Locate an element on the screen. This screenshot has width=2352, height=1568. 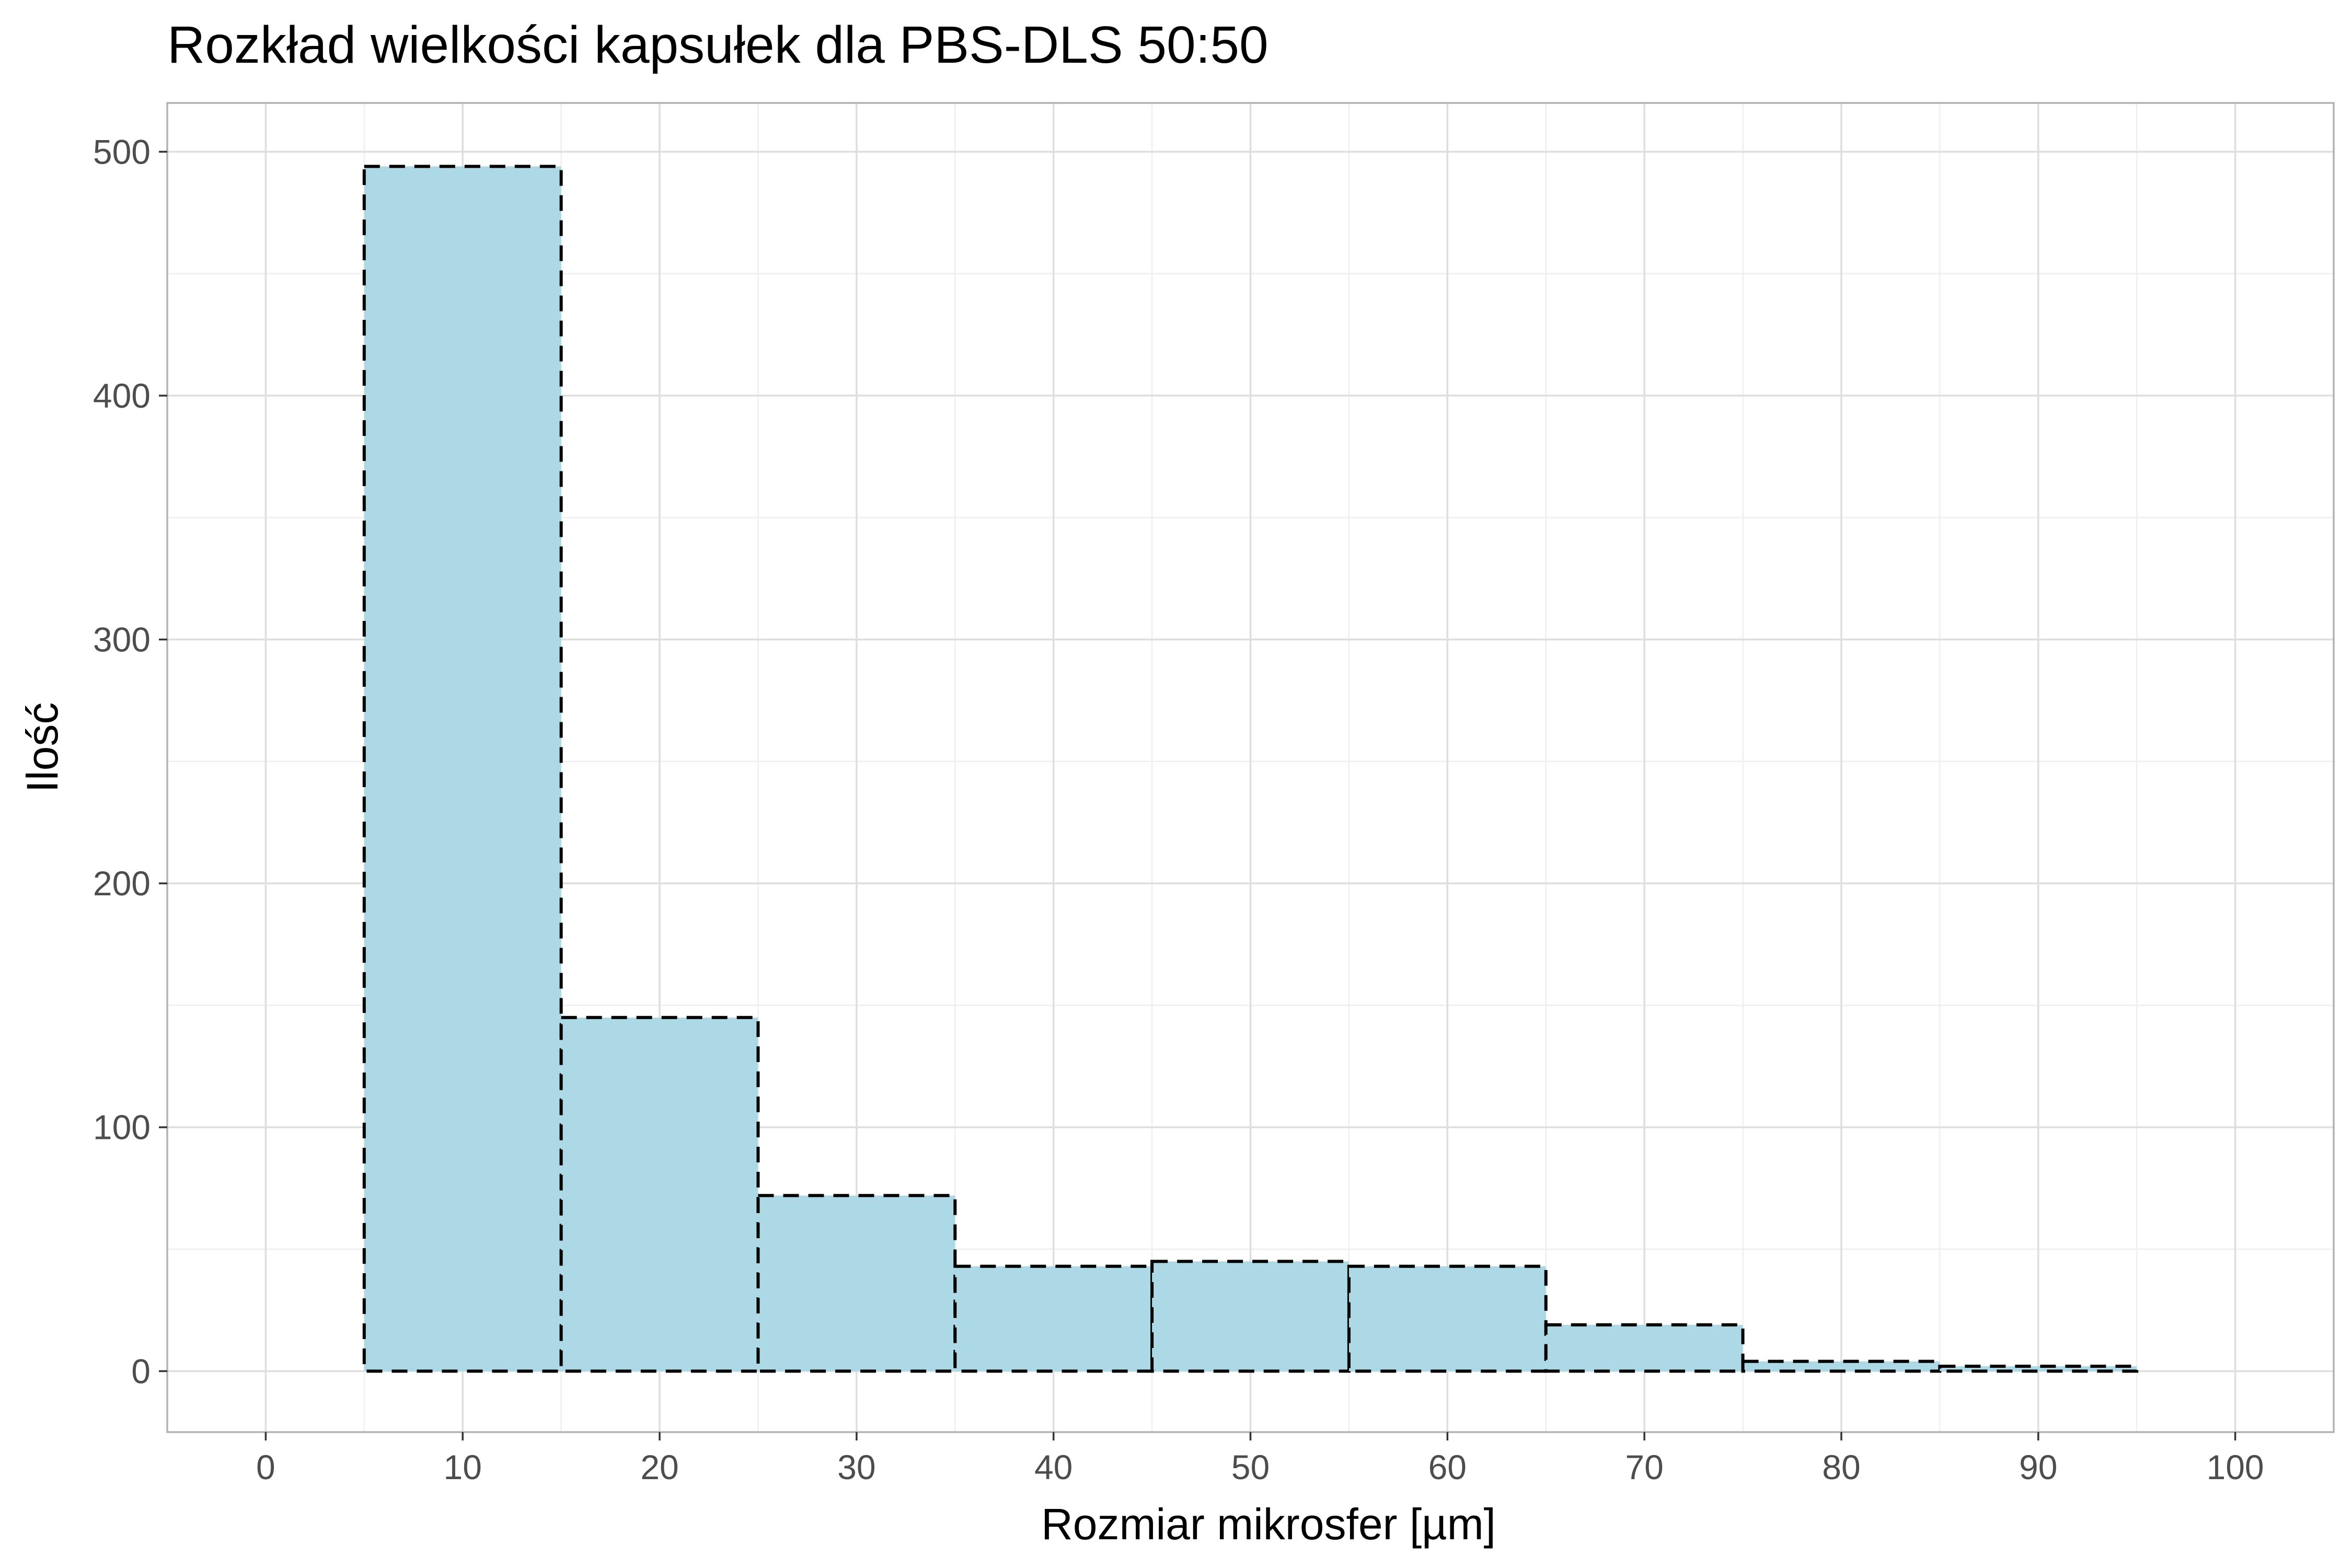
x-tick-label: 50 is located at coordinates (1250, 1467).